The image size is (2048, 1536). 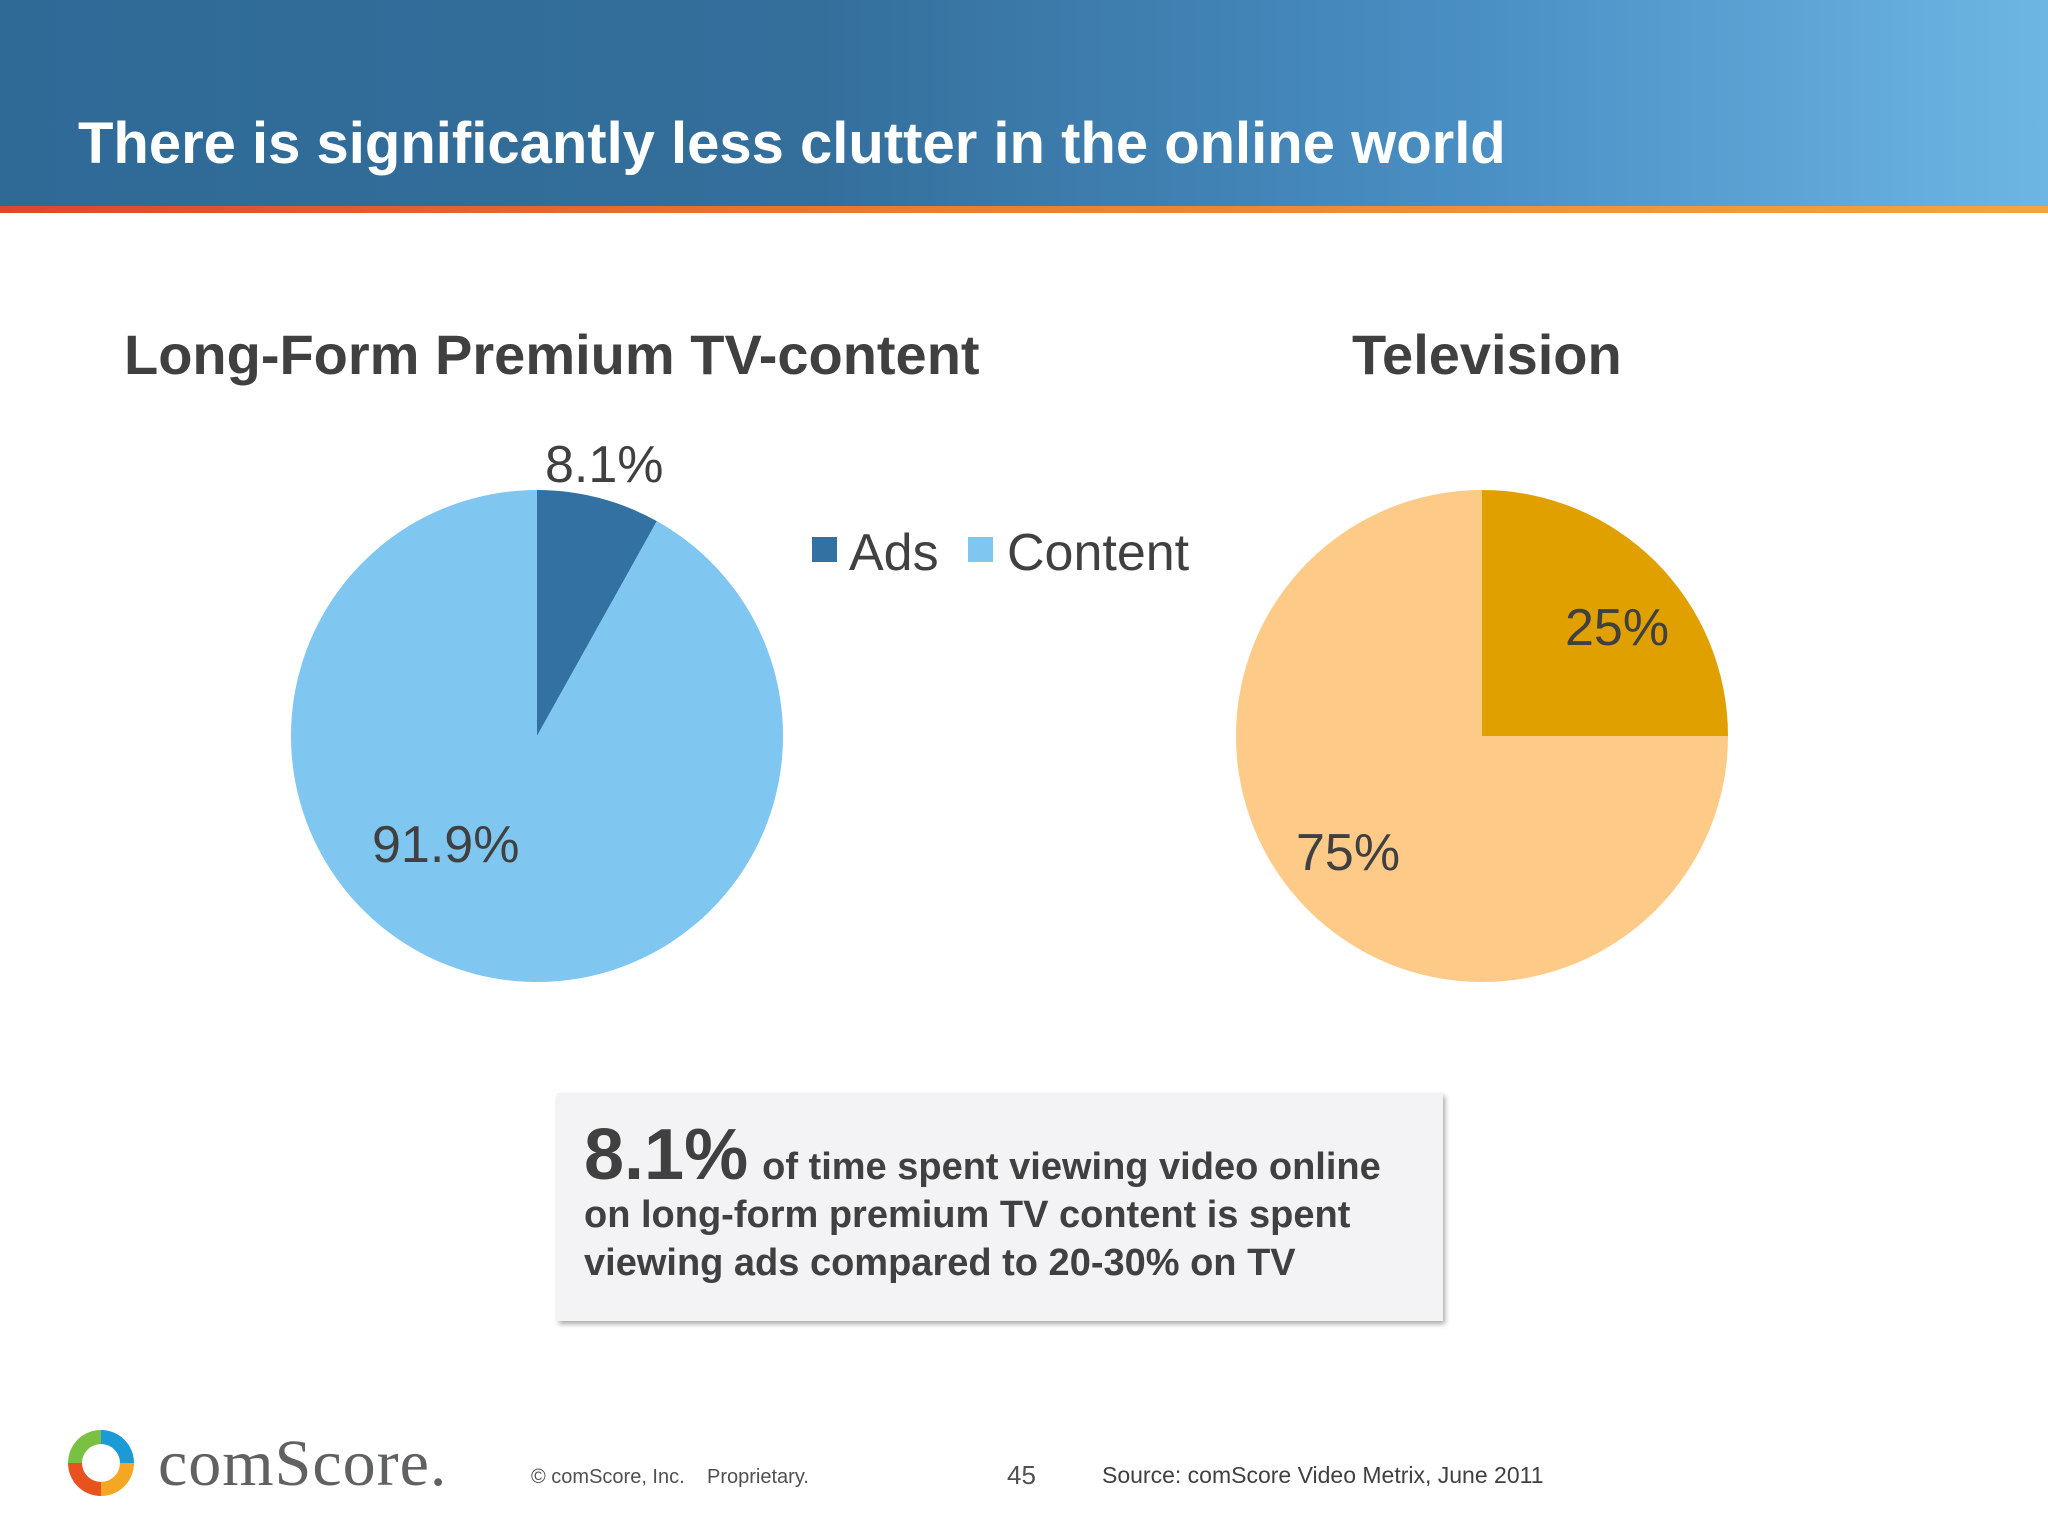 What do you see at coordinates (967, 1215) in the screenshot?
I see `callout-line-2: on long-form premium TV content is spent` at bounding box center [967, 1215].